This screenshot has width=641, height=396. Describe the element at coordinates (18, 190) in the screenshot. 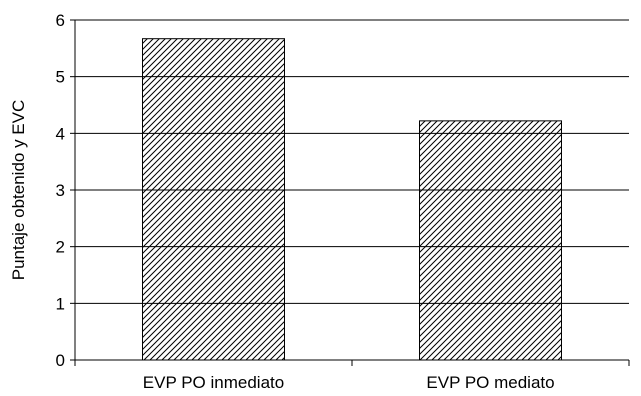

I see `y-axis-title: Puntaje obtenido y EVC` at that location.